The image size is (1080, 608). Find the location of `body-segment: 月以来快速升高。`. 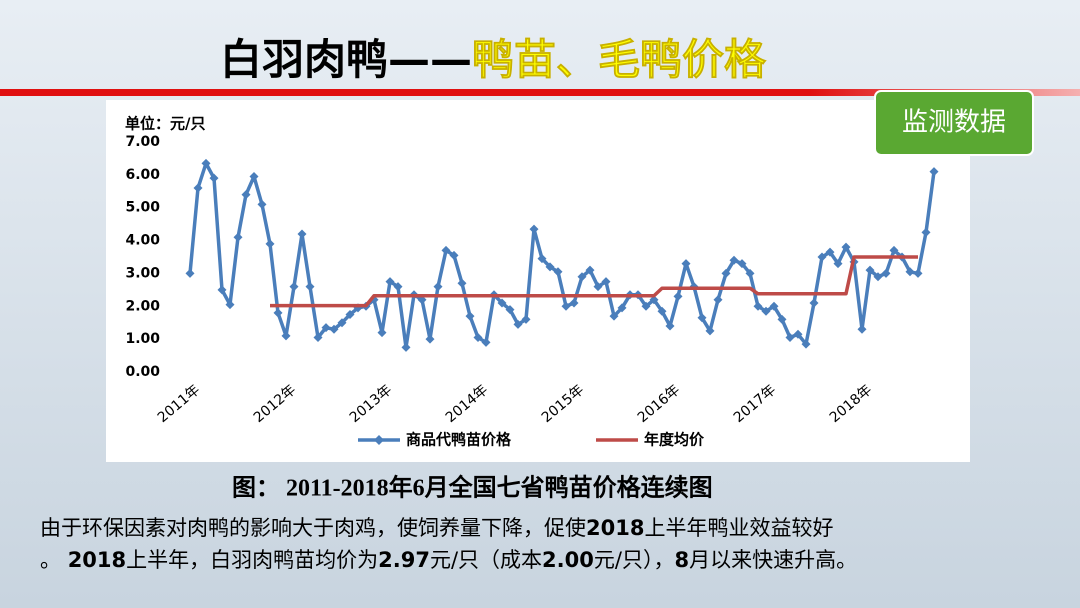

body-segment: 月以来快速升高。 is located at coordinates (773, 560).